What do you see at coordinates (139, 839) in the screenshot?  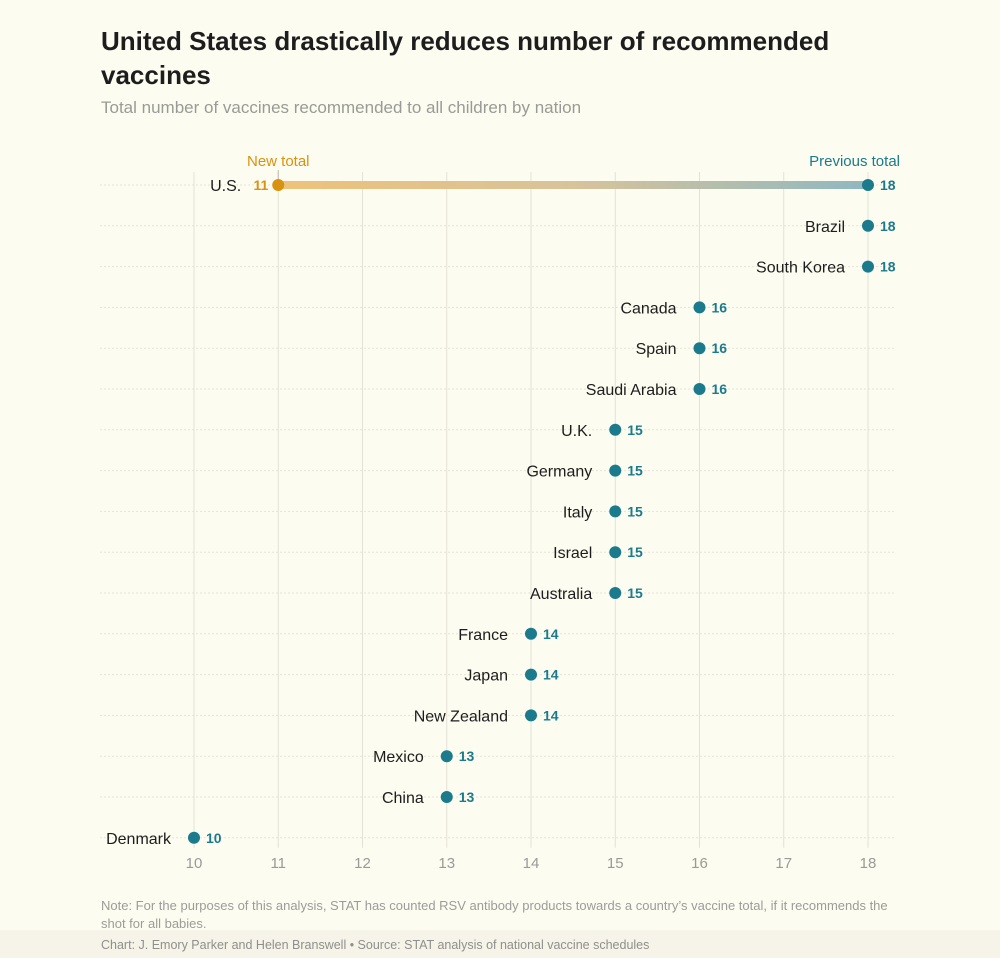 I see `country-label: Denmark` at bounding box center [139, 839].